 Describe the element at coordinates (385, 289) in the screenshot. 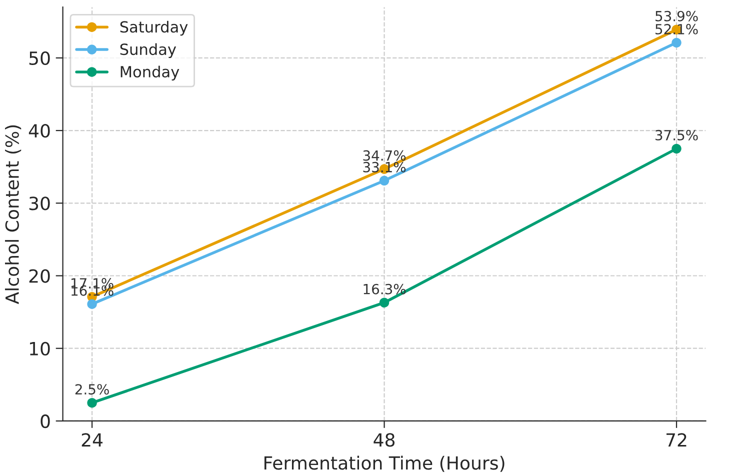

I see `data-label: 16.3%` at that location.